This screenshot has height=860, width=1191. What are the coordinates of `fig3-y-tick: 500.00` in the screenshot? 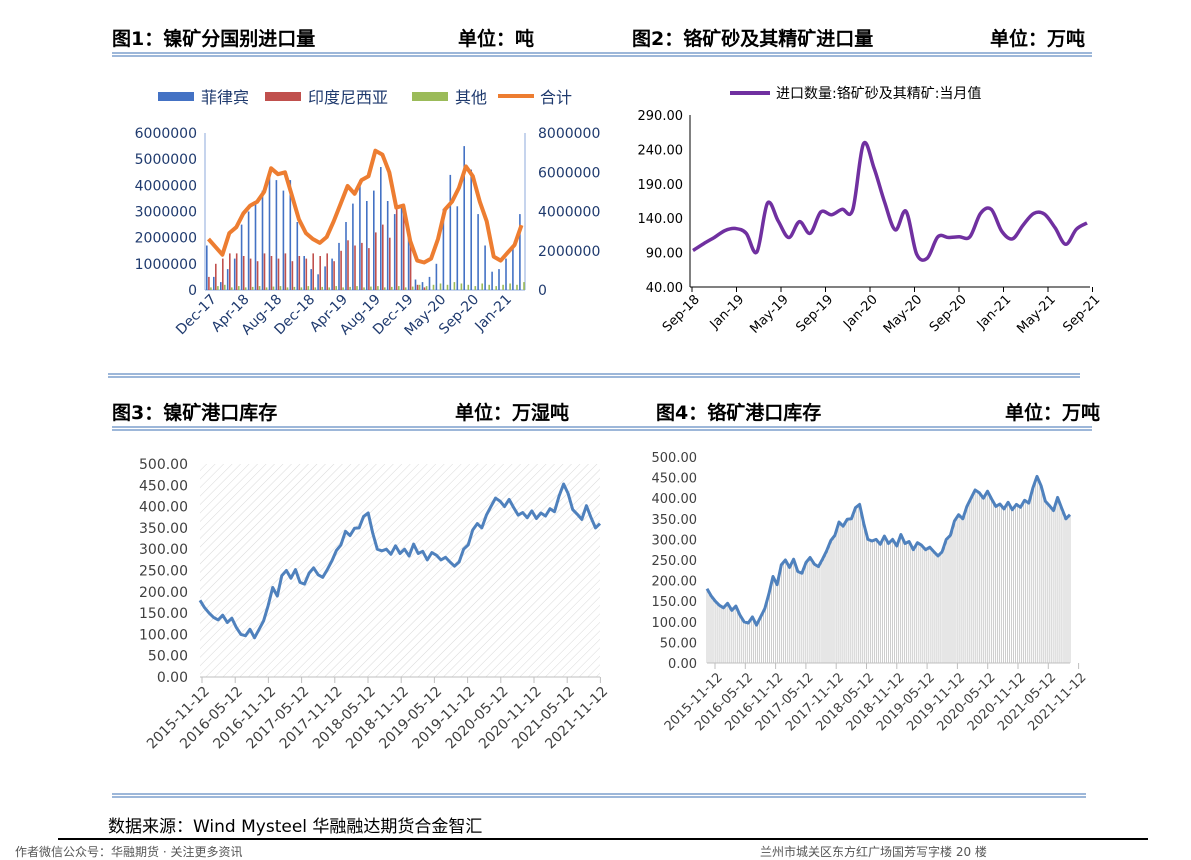 It's located at (163, 465).